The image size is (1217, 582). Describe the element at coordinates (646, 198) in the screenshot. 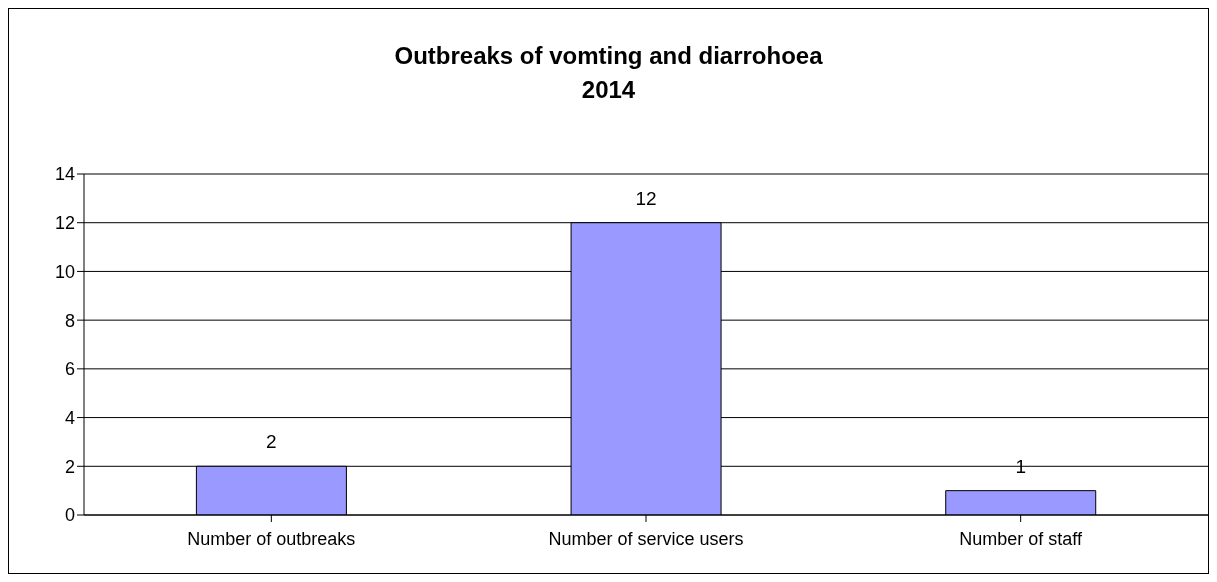

I see `data-label: 12` at that location.